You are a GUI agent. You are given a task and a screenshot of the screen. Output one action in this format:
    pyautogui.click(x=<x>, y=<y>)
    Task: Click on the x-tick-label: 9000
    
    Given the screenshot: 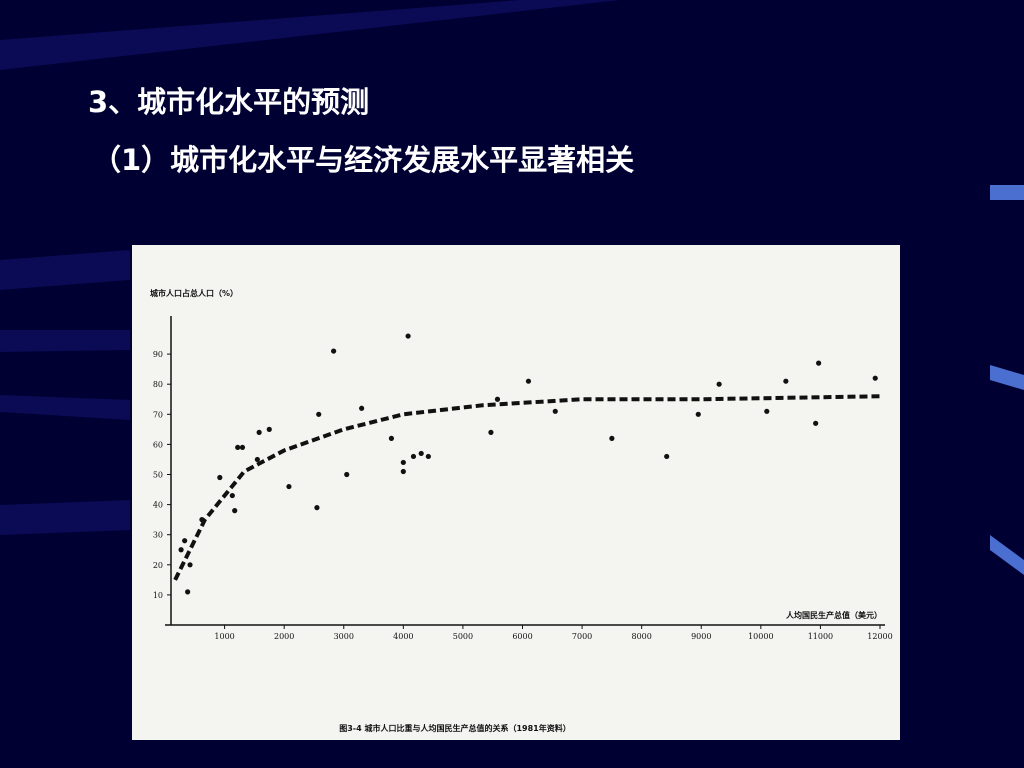 What is the action you would take?
    pyautogui.click(x=701, y=636)
    